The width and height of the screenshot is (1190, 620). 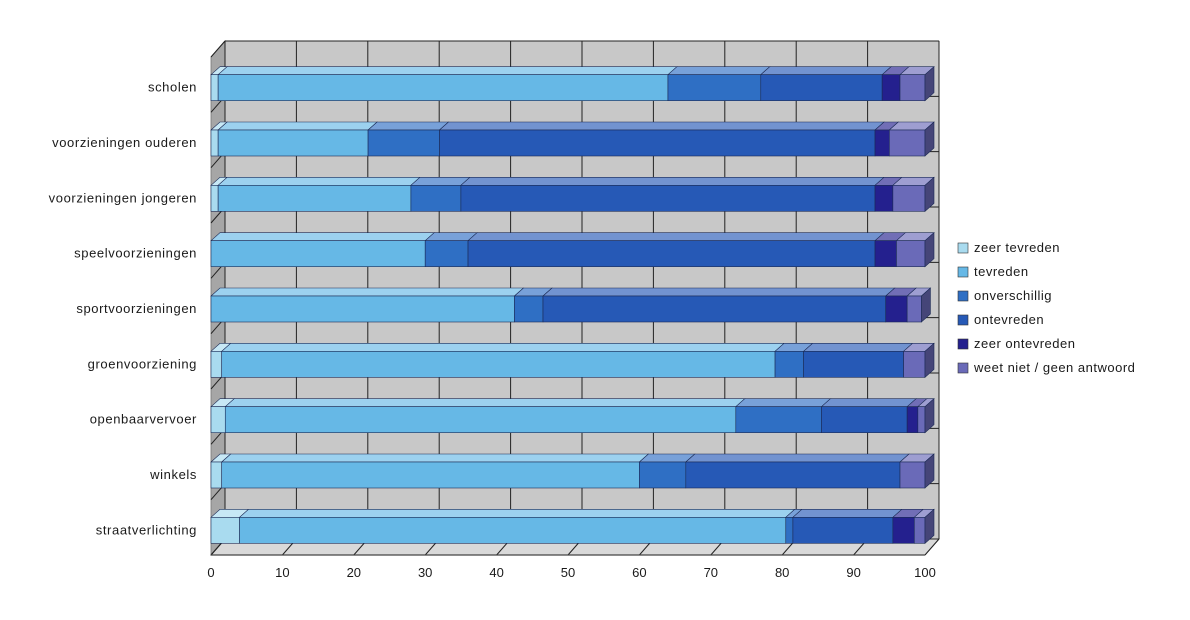 What do you see at coordinates (639, 572) in the screenshot?
I see `x-tick-label: 60` at bounding box center [639, 572].